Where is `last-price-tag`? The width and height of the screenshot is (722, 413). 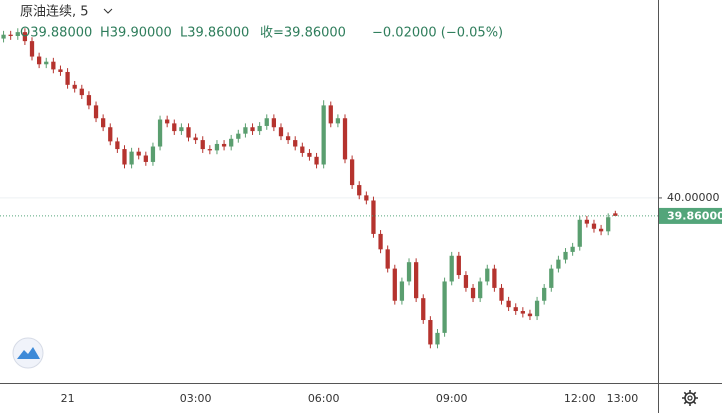
last-price-tag is located at coordinates (690, 215).